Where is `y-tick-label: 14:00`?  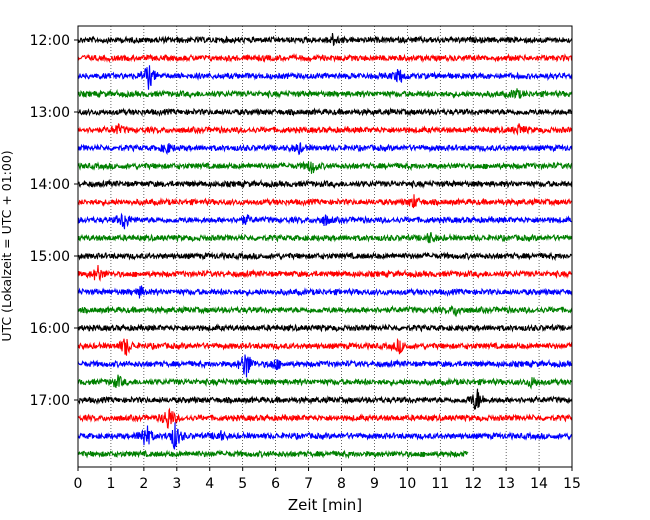
y-tick-label: 14:00 is located at coordinates (50, 185).